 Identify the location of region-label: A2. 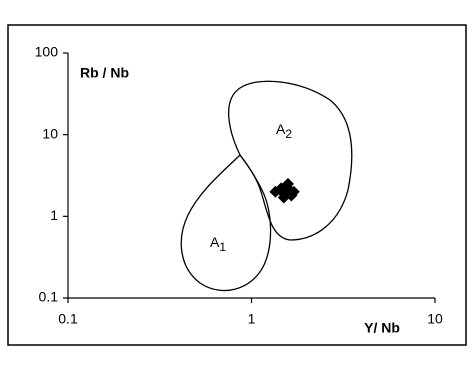
(284, 131).